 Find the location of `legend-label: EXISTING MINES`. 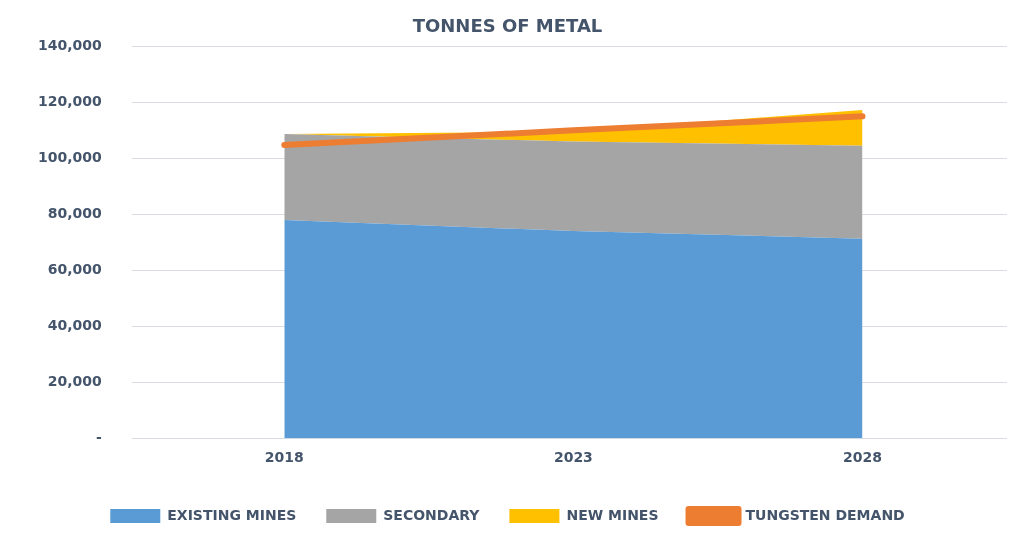

legend-label: EXISTING MINES is located at coordinates (232, 514).